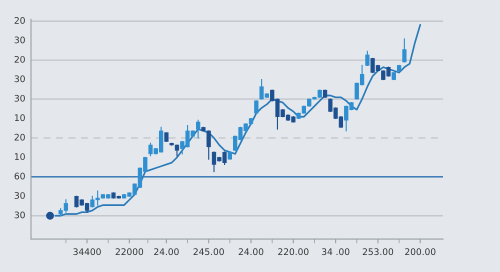 This screenshot has height=272, width=500. Describe the element at coordinates (336, 252) in the screenshot. I see `x-tick-label: 34 .00` at that location.